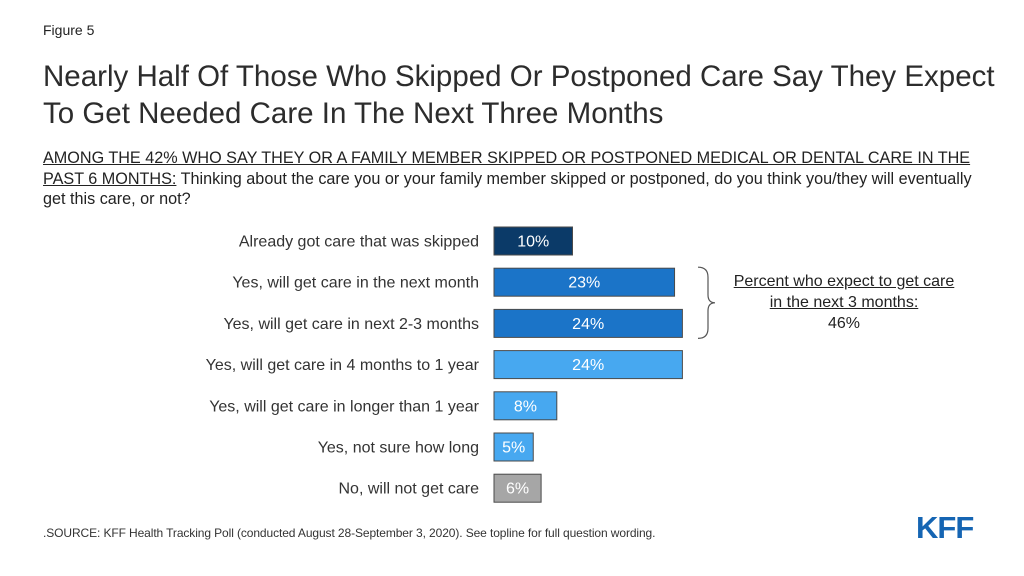  I want to click on annotation-value: 46%, so click(844, 323).